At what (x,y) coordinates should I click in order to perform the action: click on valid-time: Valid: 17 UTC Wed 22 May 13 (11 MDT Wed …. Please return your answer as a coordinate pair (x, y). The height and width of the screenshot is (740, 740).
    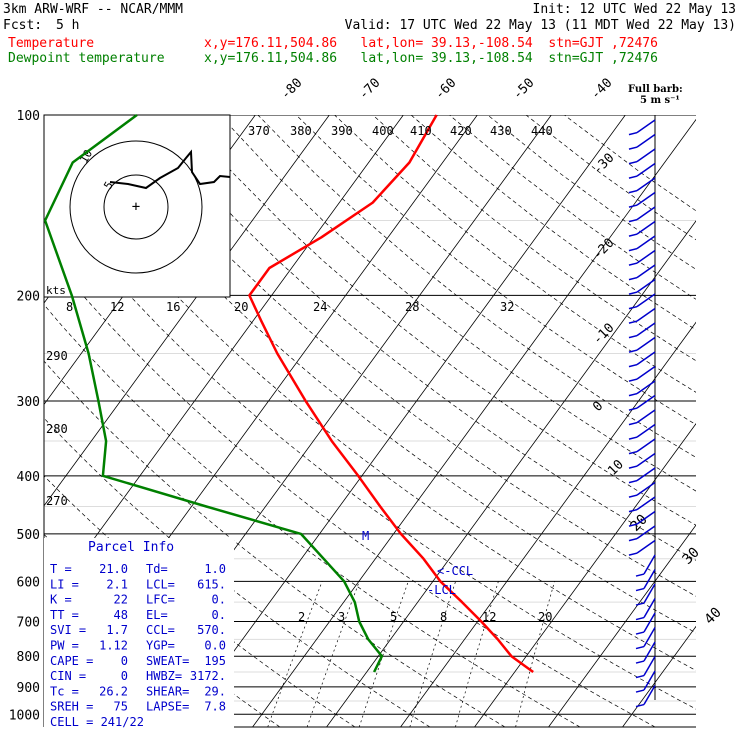
    Looking at the image, I should click on (540, 25).